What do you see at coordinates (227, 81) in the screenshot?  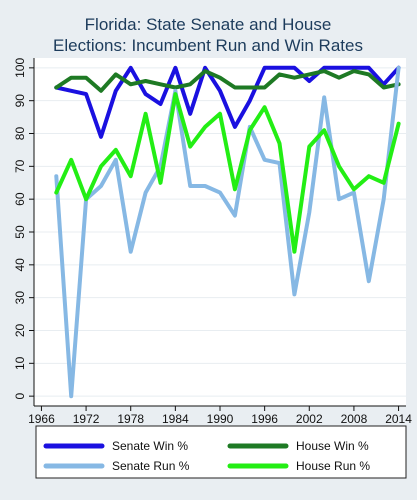 I see `series-line-house-win` at bounding box center [227, 81].